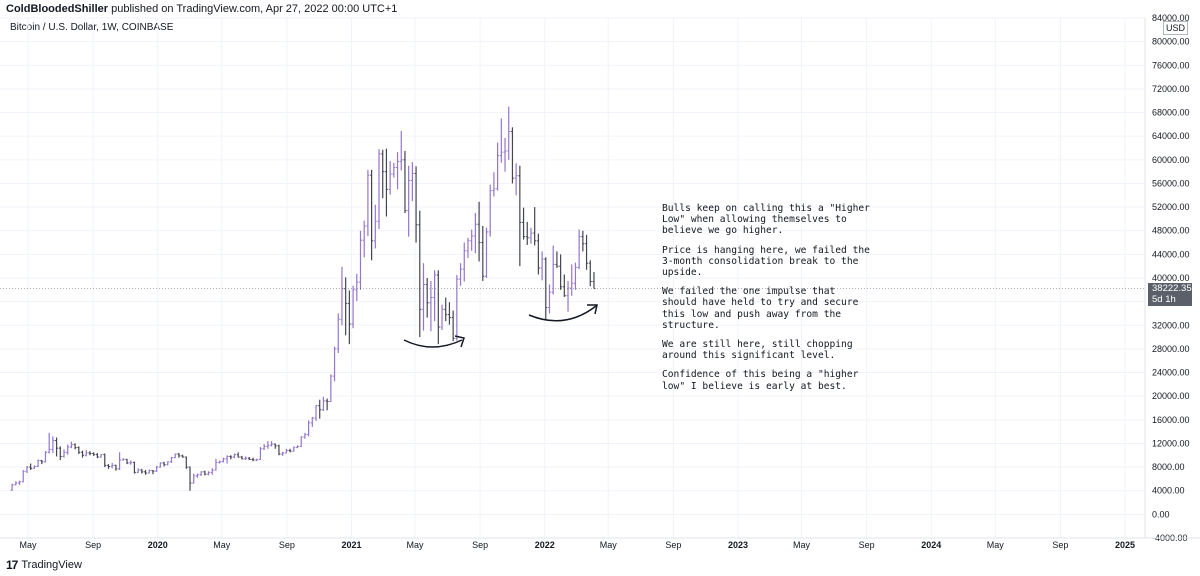 The width and height of the screenshot is (1200, 576). I want to click on arrowhead-right, so click(592, 309).